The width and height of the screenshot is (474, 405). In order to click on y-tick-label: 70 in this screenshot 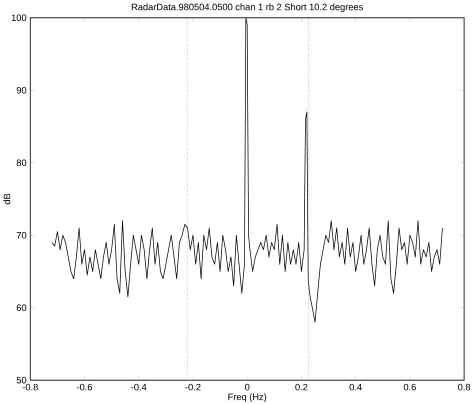, I will do `click(21, 235)`.